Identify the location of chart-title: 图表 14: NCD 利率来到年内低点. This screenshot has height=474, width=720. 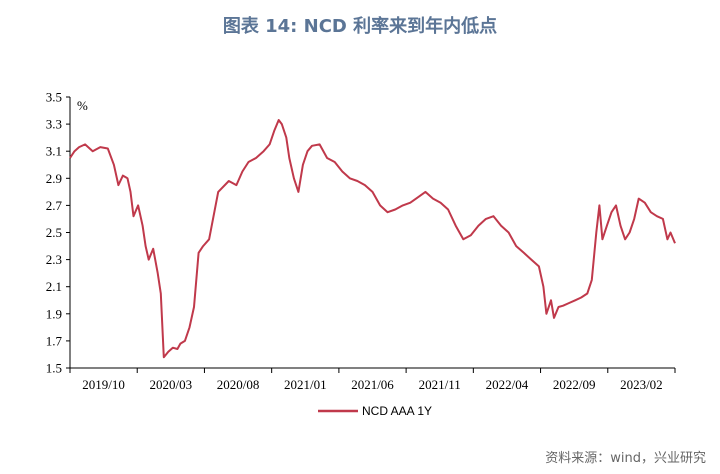
(360, 26).